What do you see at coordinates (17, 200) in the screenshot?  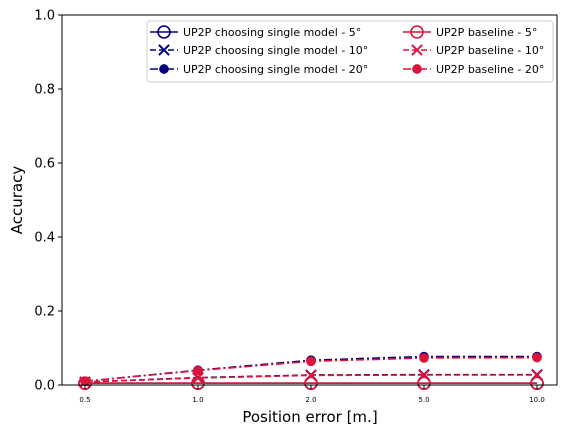 I see `y-axis-label: Accuracy` at bounding box center [17, 200].